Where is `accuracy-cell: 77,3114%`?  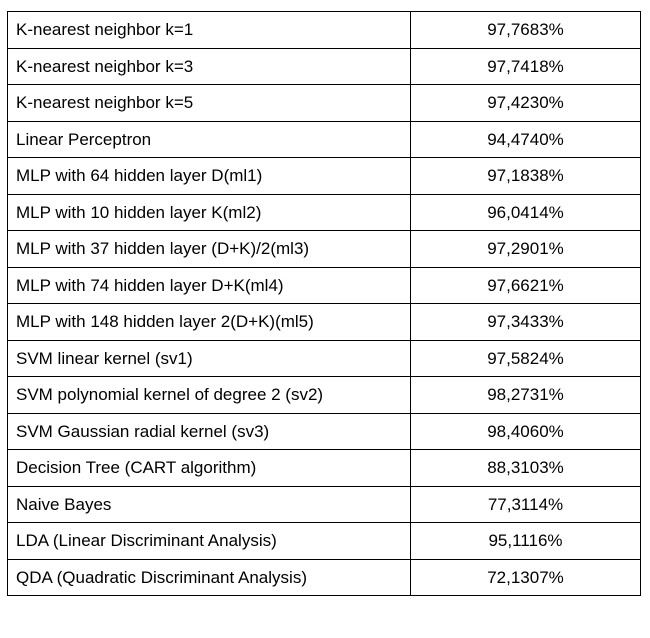
accuracy-cell: 77,3114% is located at coordinates (525, 504).